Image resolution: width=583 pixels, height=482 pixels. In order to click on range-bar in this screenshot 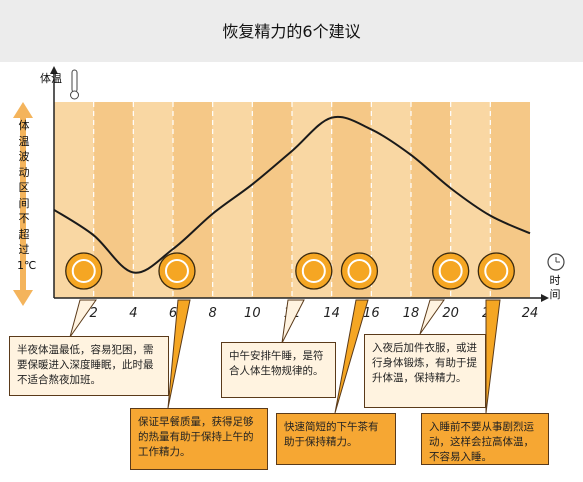, I will do `click(23, 204)`.